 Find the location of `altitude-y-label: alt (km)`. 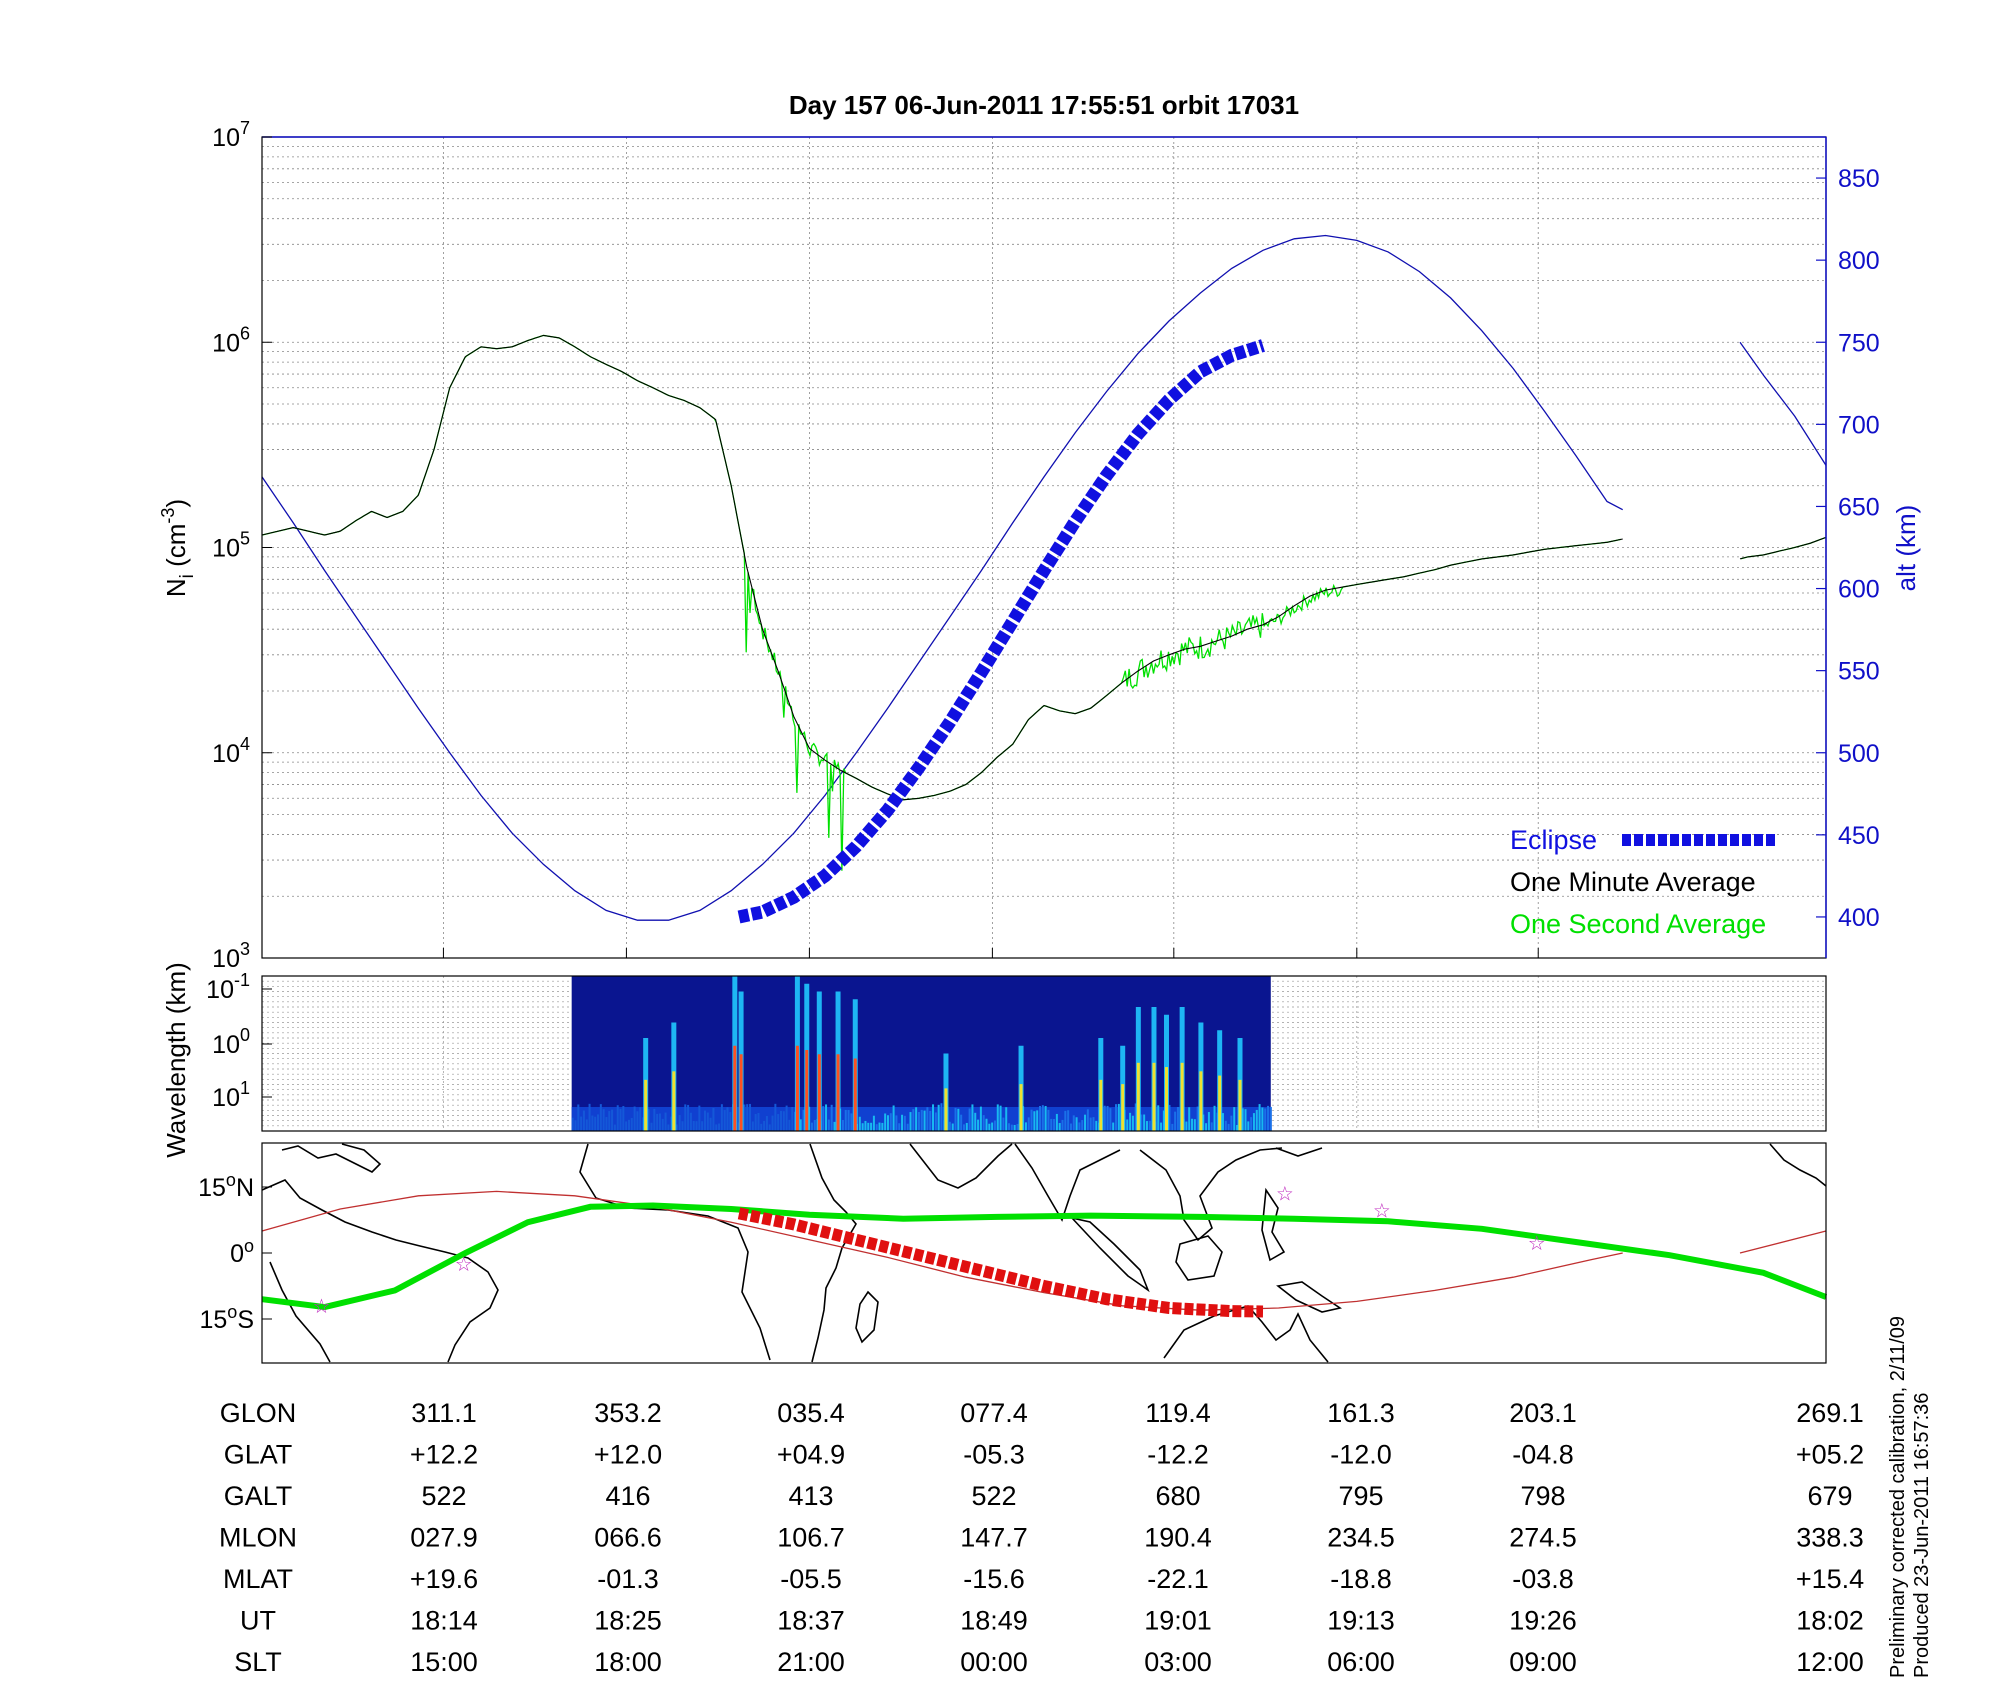

altitude-y-label: alt (km) is located at coordinates (1906, 548).